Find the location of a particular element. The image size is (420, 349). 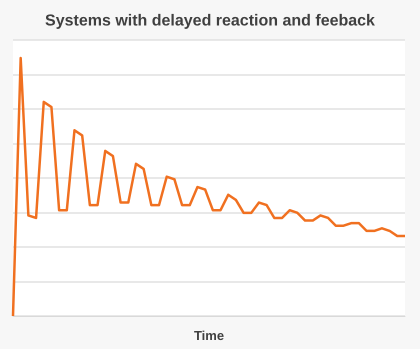

chart-title: Systems with delayed reaction and feeback is located at coordinates (210, 21).